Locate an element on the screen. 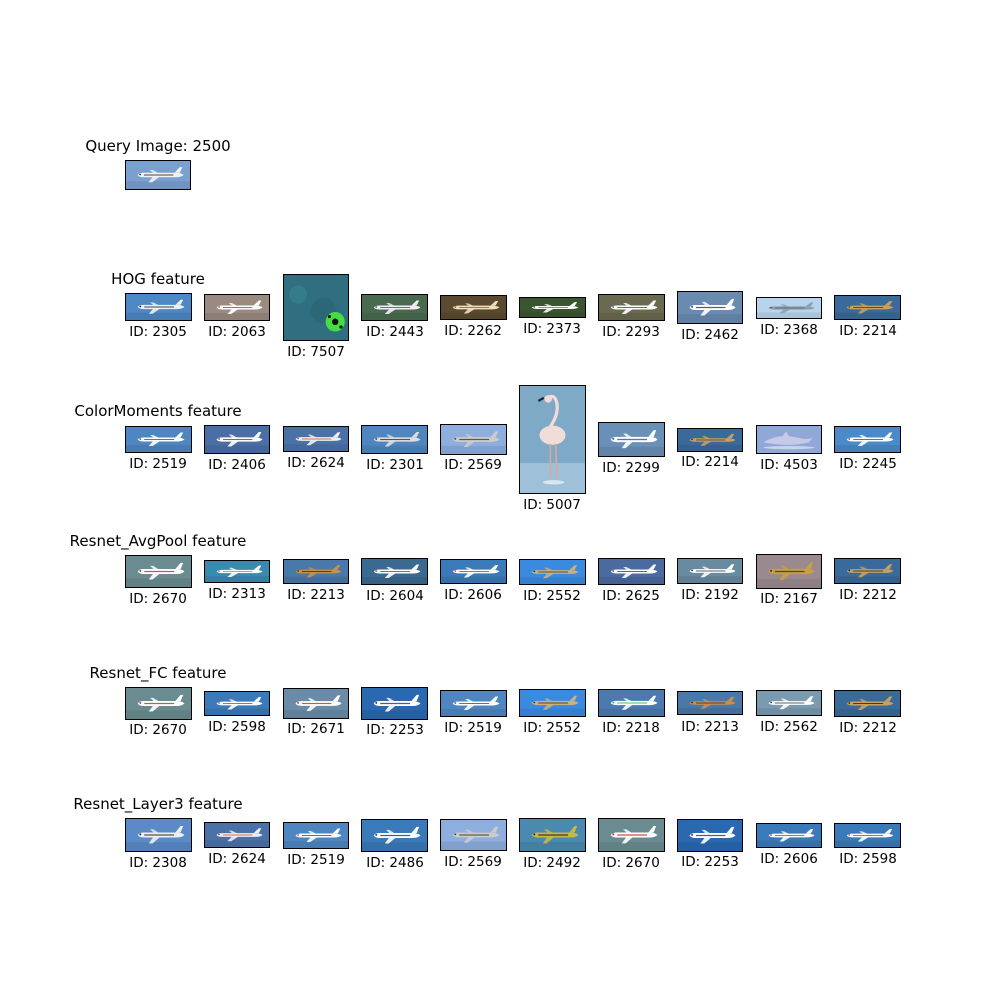  result-id: ID: 2671 is located at coordinates (316, 729).